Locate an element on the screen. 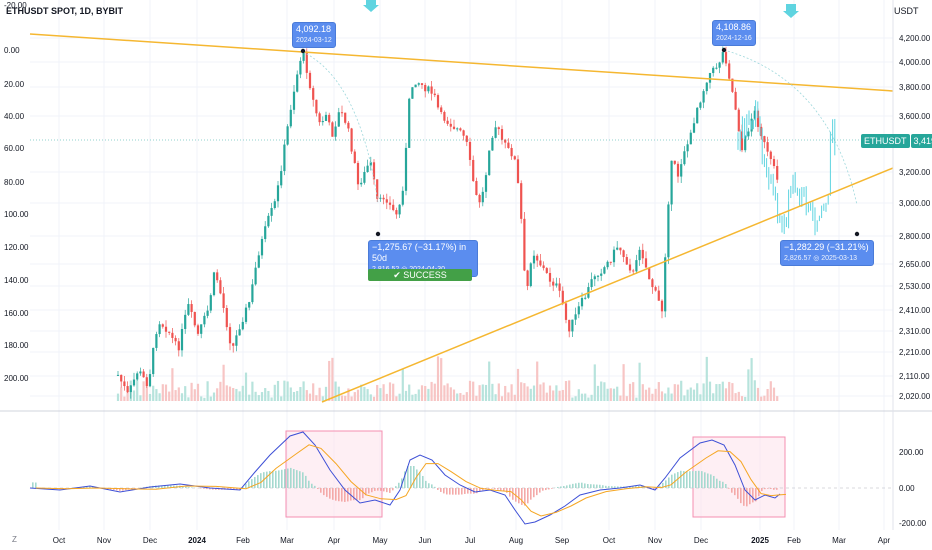 The image size is (932, 550). last-price-tag: ETHUSDT 3,419.17 is located at coordinates (896, 141).